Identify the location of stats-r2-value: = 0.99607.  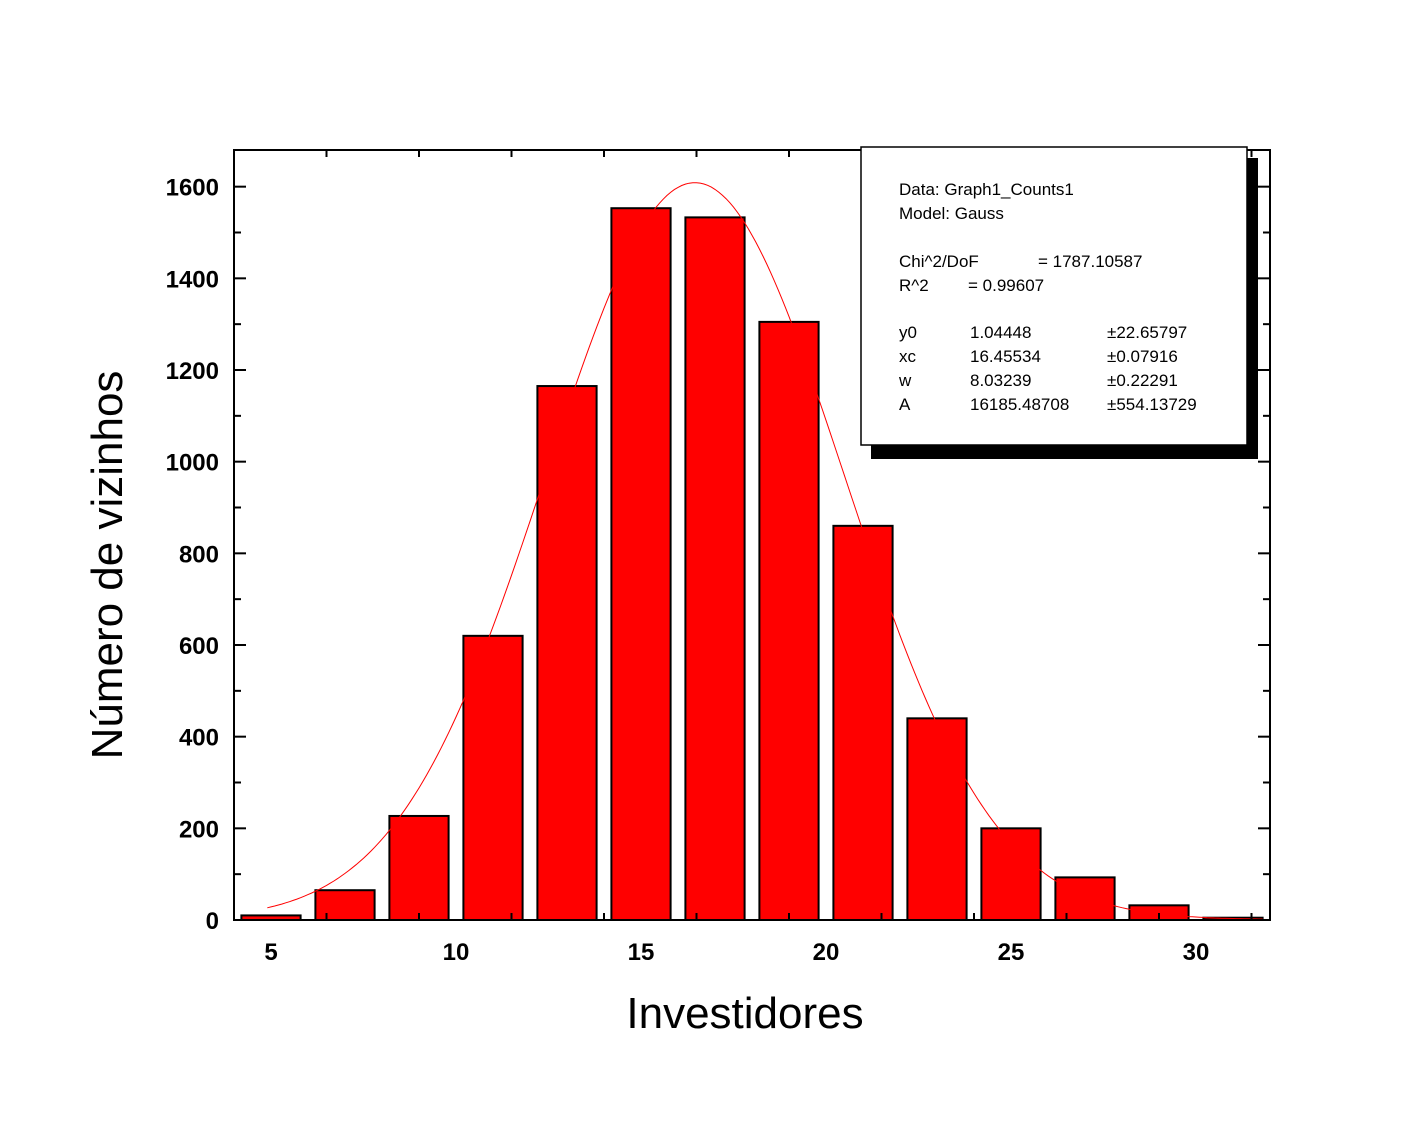
(1006, 285).